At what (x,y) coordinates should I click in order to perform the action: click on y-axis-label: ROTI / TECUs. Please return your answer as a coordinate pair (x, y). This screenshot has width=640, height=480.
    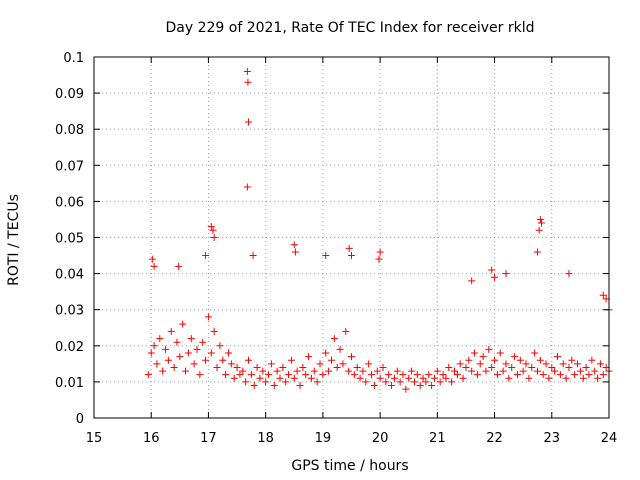
    Looking at the image, I should click on (14, 240).